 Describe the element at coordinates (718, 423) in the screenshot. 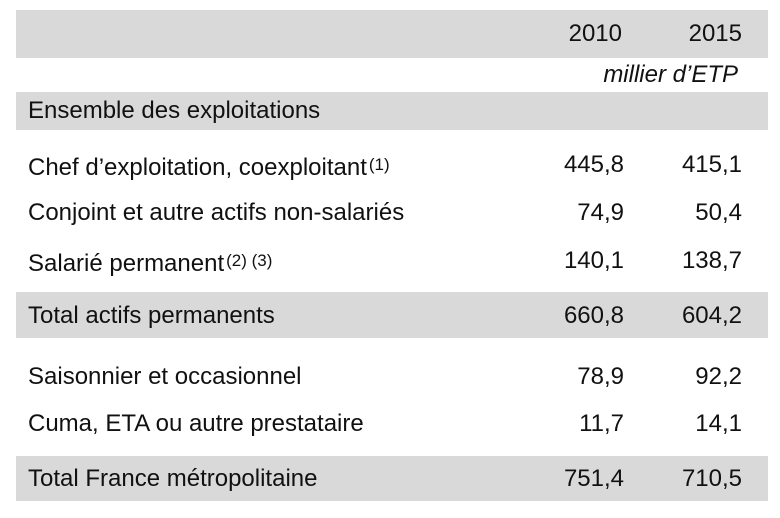

I see `value-2015: 14,1` at that location.